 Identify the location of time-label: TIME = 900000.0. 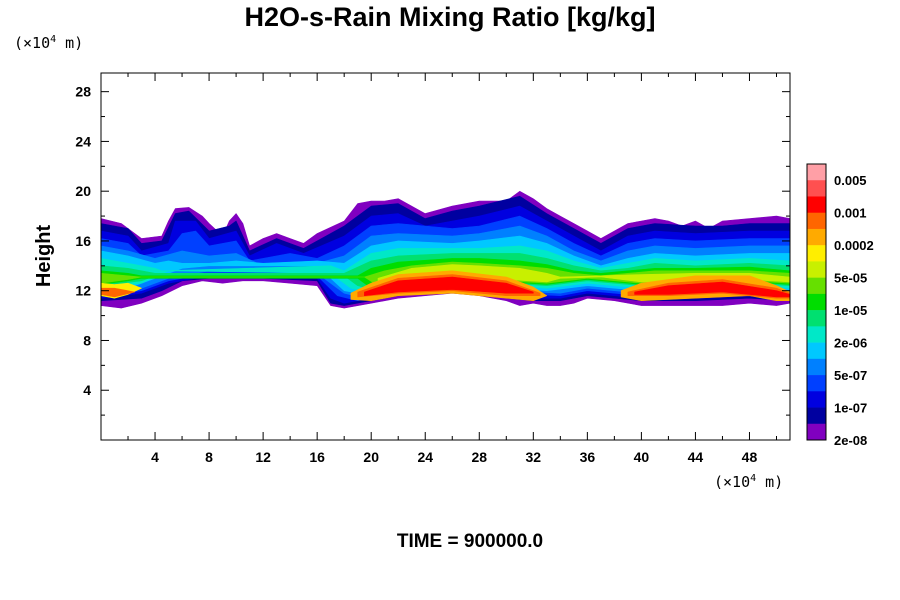
(470, 541).